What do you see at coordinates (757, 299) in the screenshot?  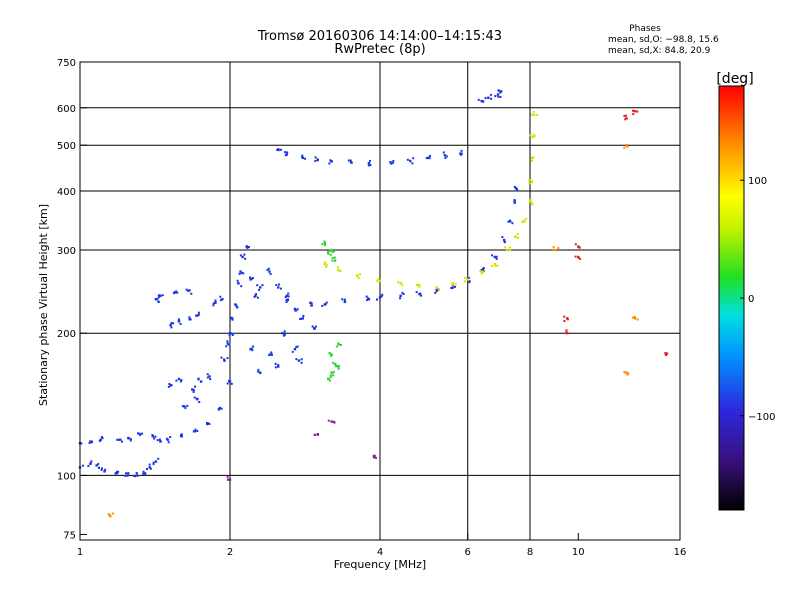 I see `colorbar-ticks: 100 0 −100` at bounding box center [757, 299].